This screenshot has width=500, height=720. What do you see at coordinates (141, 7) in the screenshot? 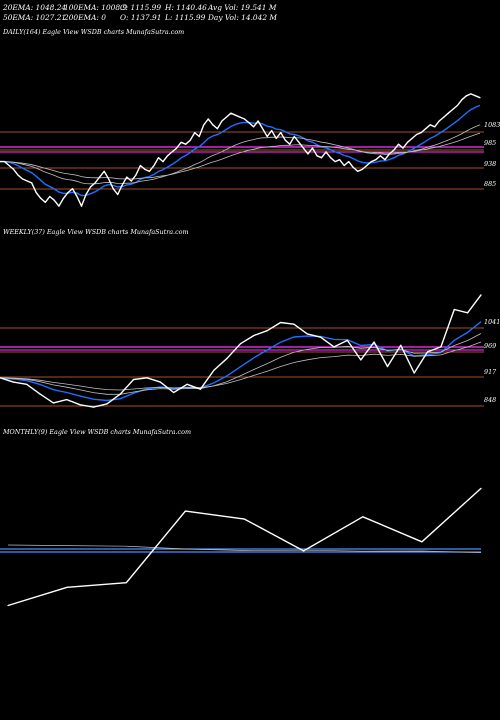
I see `close-readout: C: 1115.99` at bounding box center [141, 7].